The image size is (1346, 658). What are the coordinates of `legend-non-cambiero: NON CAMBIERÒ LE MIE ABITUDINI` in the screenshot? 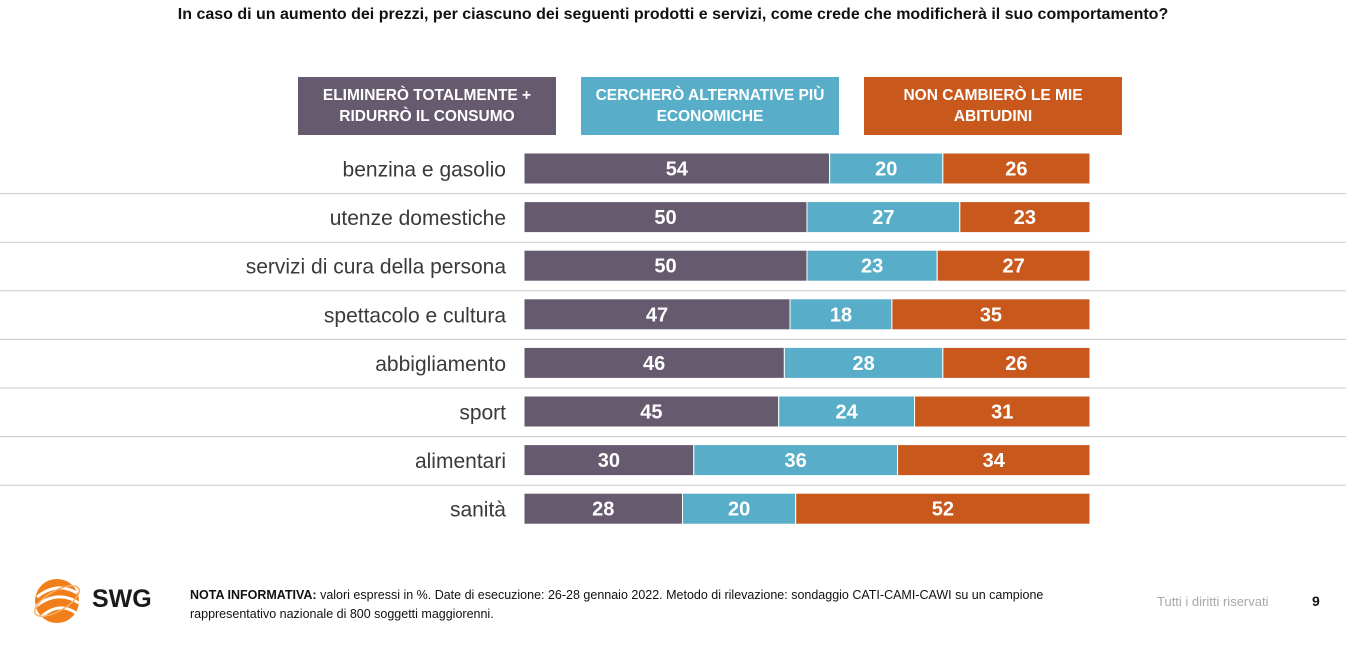 It's located at (993, 106).